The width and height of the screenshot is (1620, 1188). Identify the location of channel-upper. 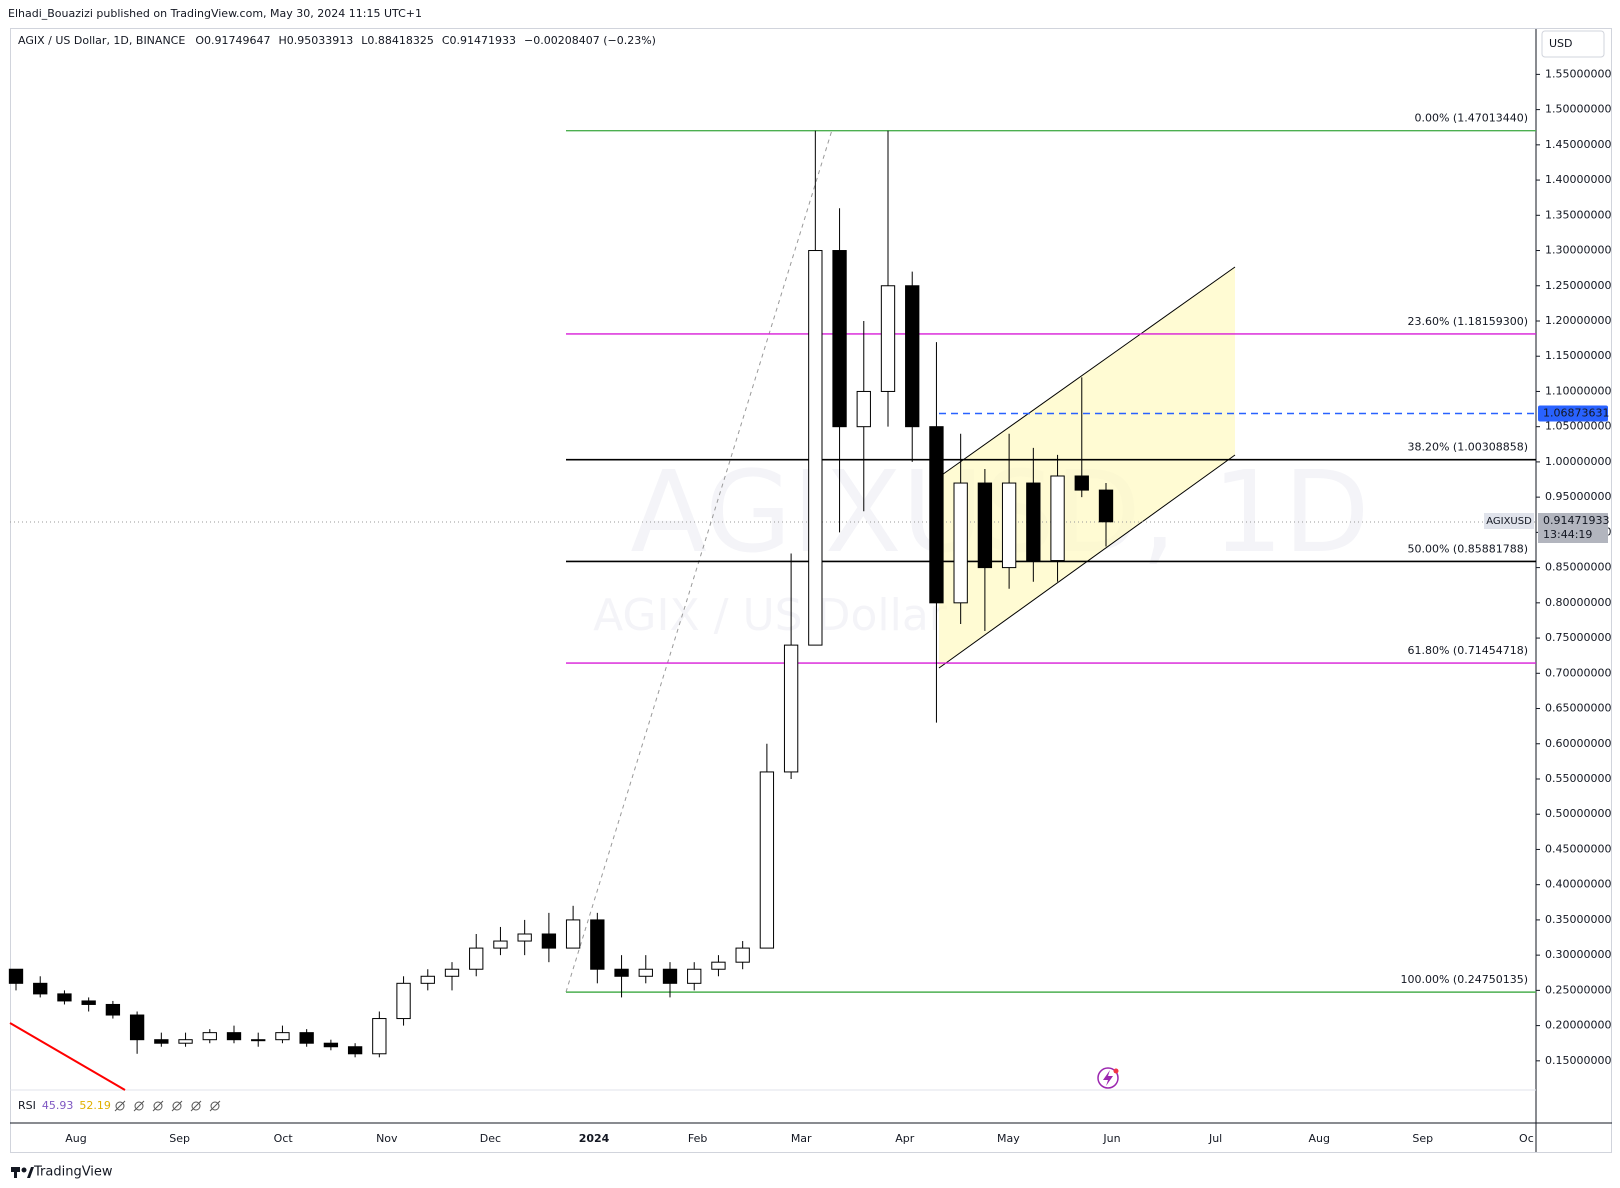
(1087, 372).